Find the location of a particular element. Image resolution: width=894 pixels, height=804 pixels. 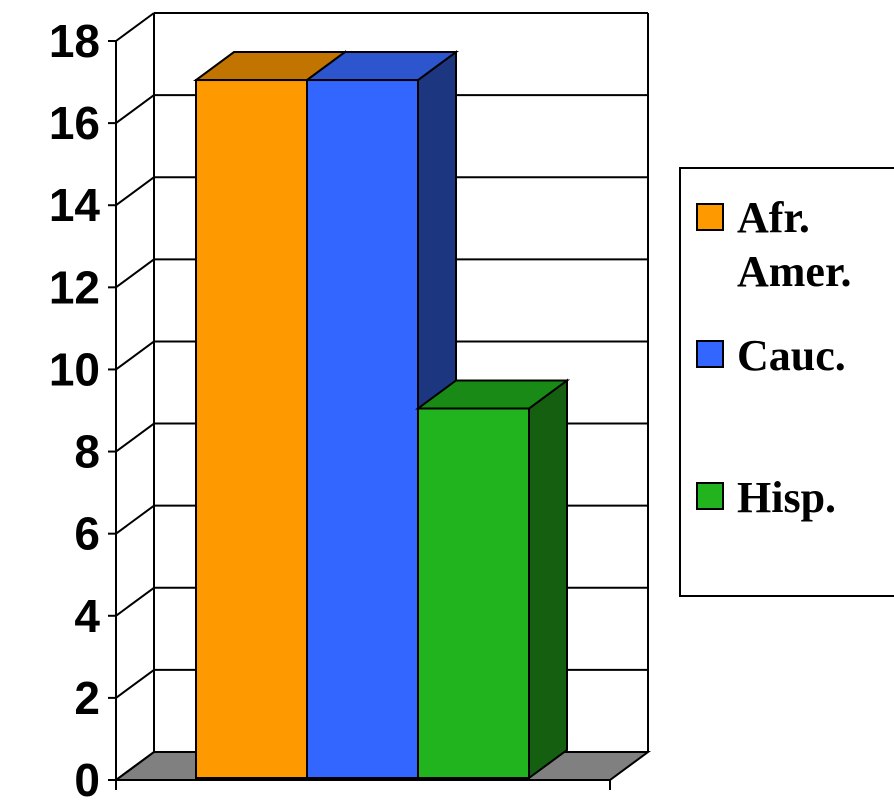

y-tick-label: 4 is located at coordinates (87, 616).